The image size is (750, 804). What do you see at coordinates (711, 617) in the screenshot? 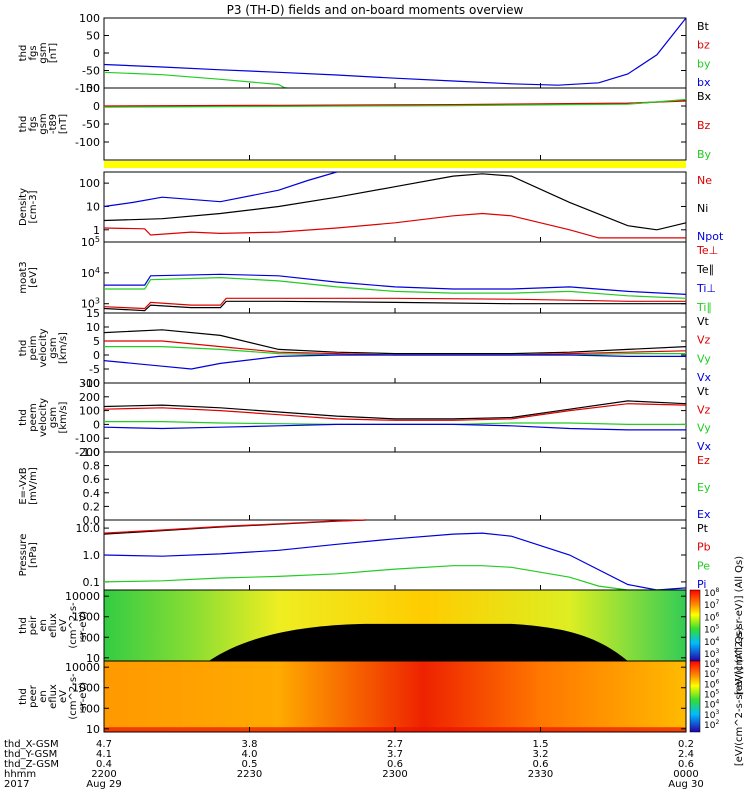
I see `colorbar-tick-label: 10⁶` at bounding box center [711, 617].